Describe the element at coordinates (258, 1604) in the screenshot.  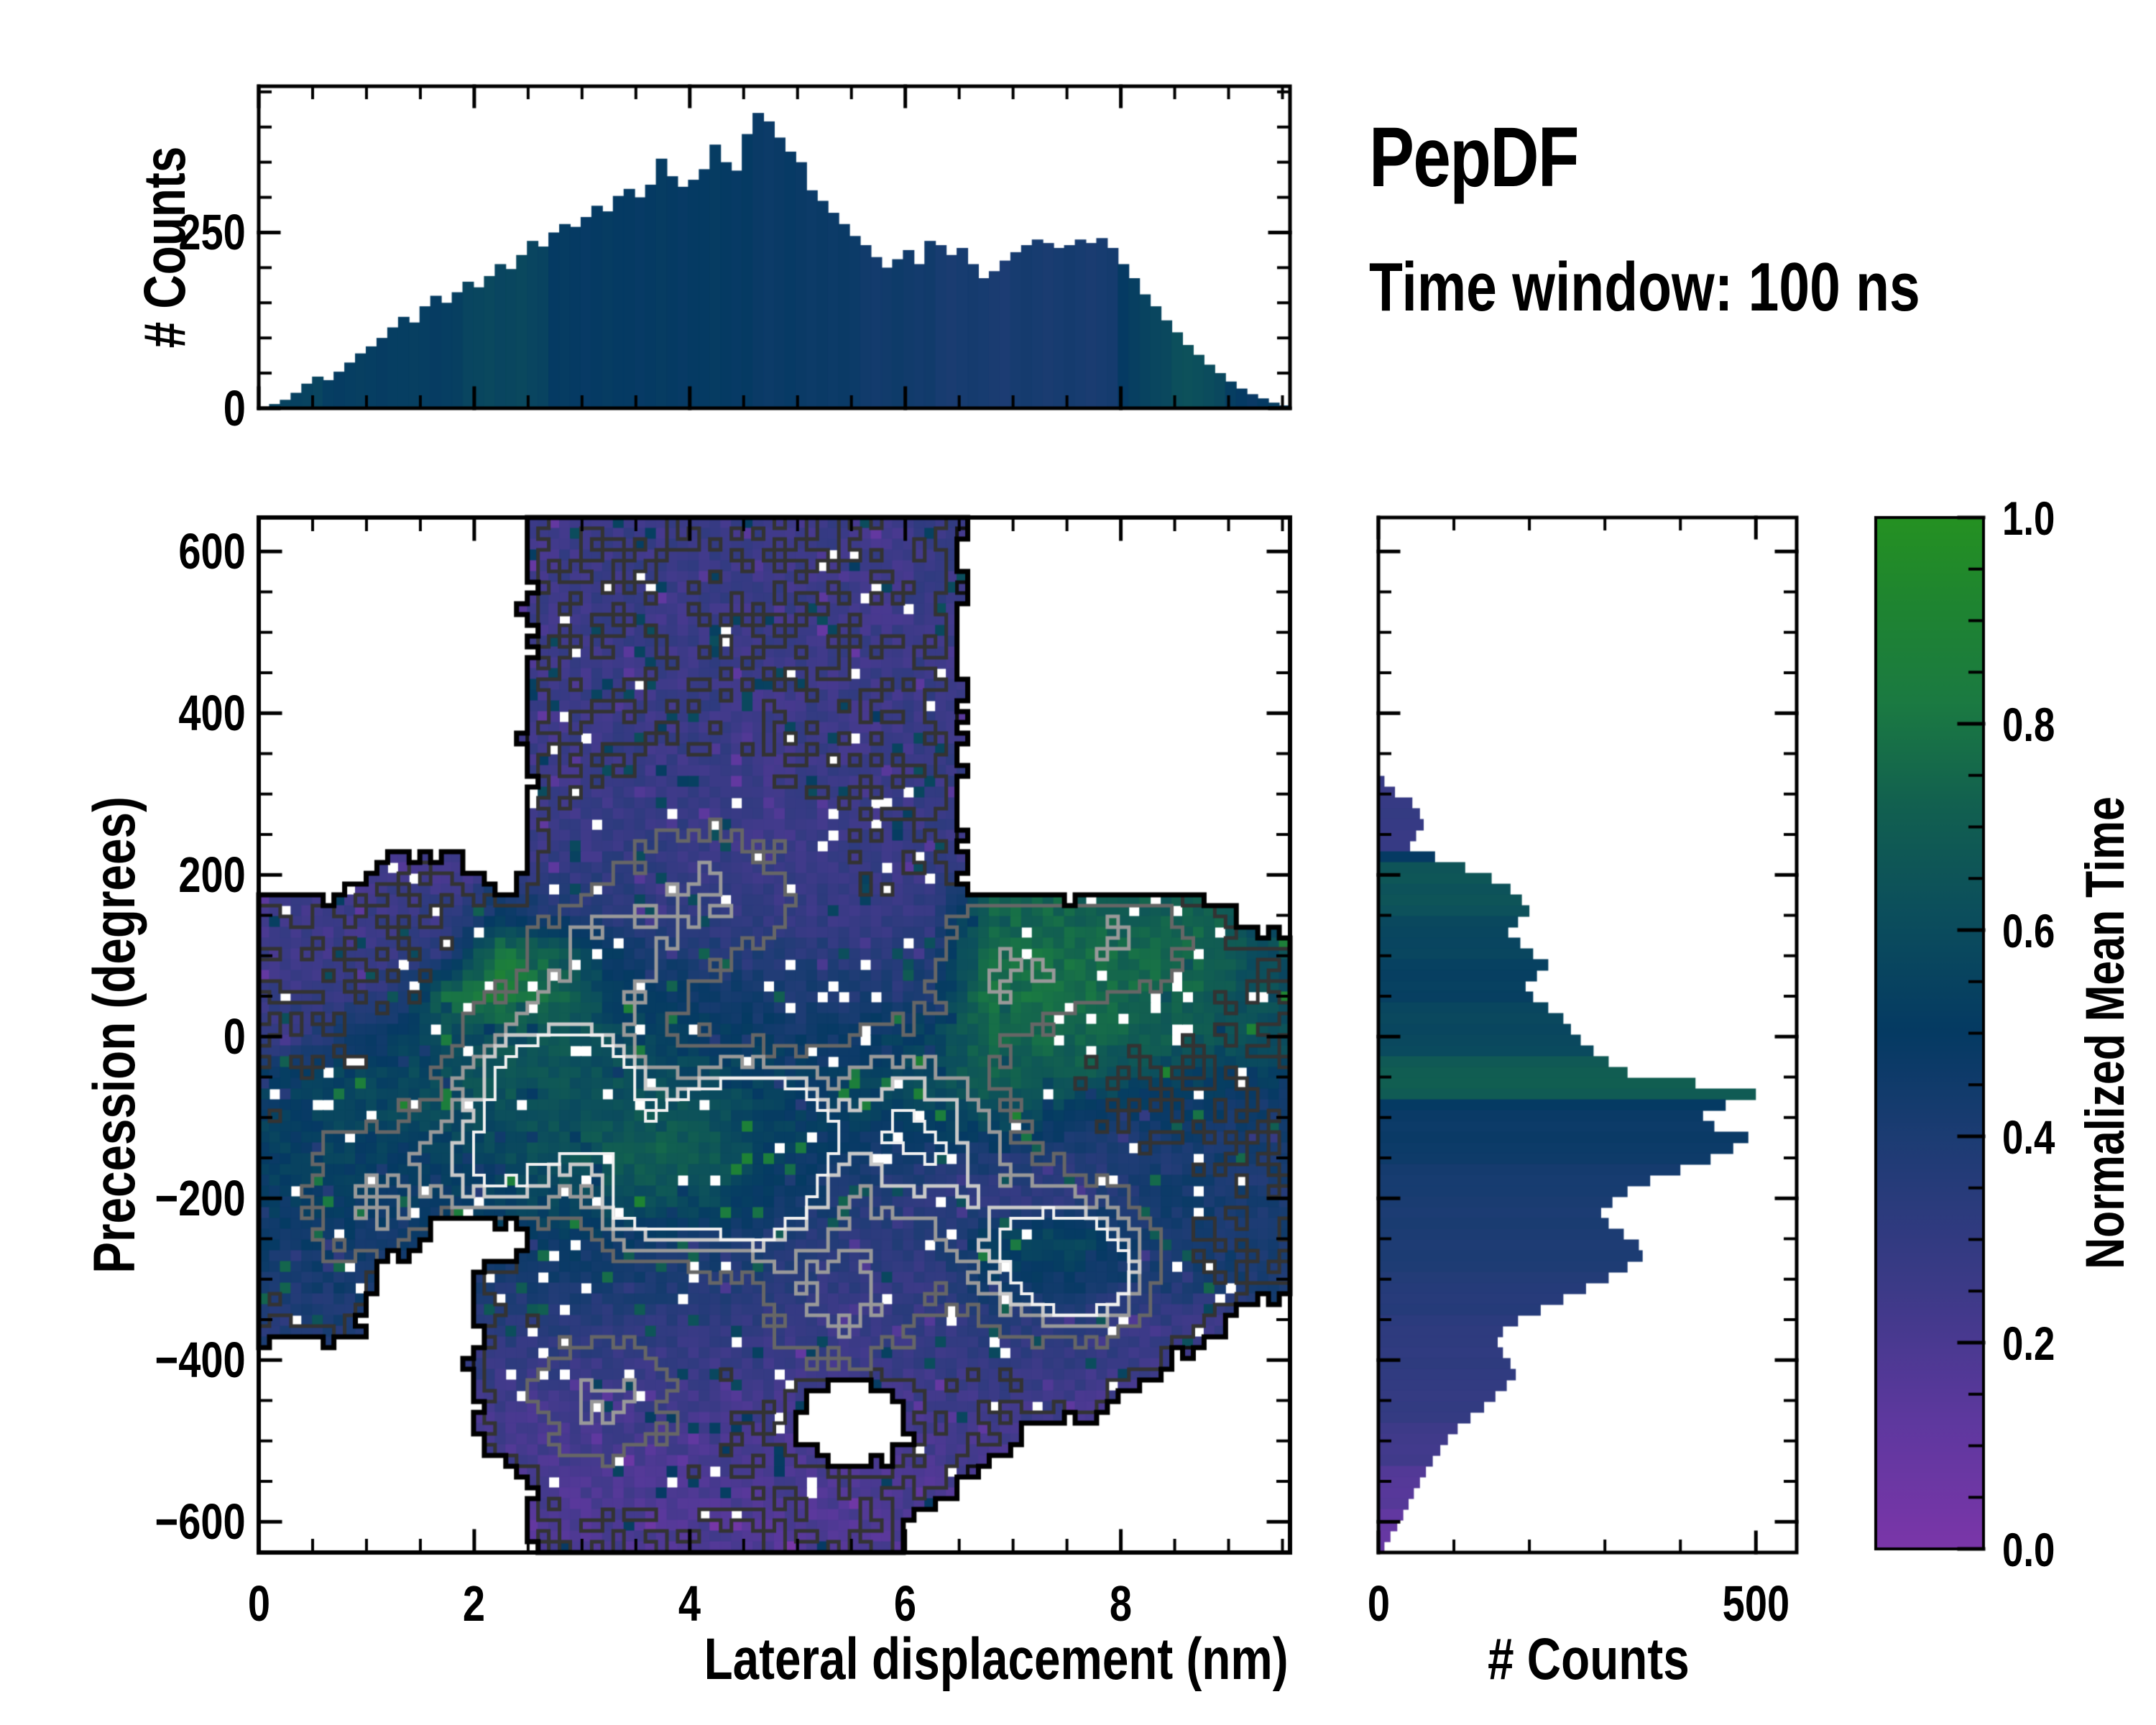
I see `main-x-tick-label: 0` at that location.